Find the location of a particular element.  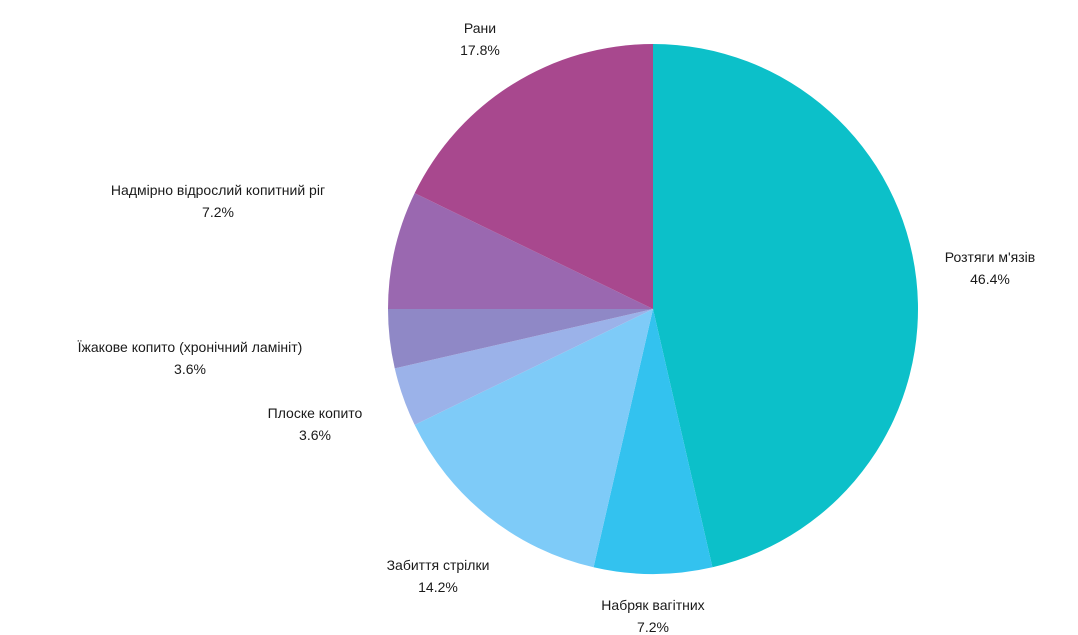

slice-name-label: Їжакове копито (хронічний ламініт) is located at coordinates (190, 347).